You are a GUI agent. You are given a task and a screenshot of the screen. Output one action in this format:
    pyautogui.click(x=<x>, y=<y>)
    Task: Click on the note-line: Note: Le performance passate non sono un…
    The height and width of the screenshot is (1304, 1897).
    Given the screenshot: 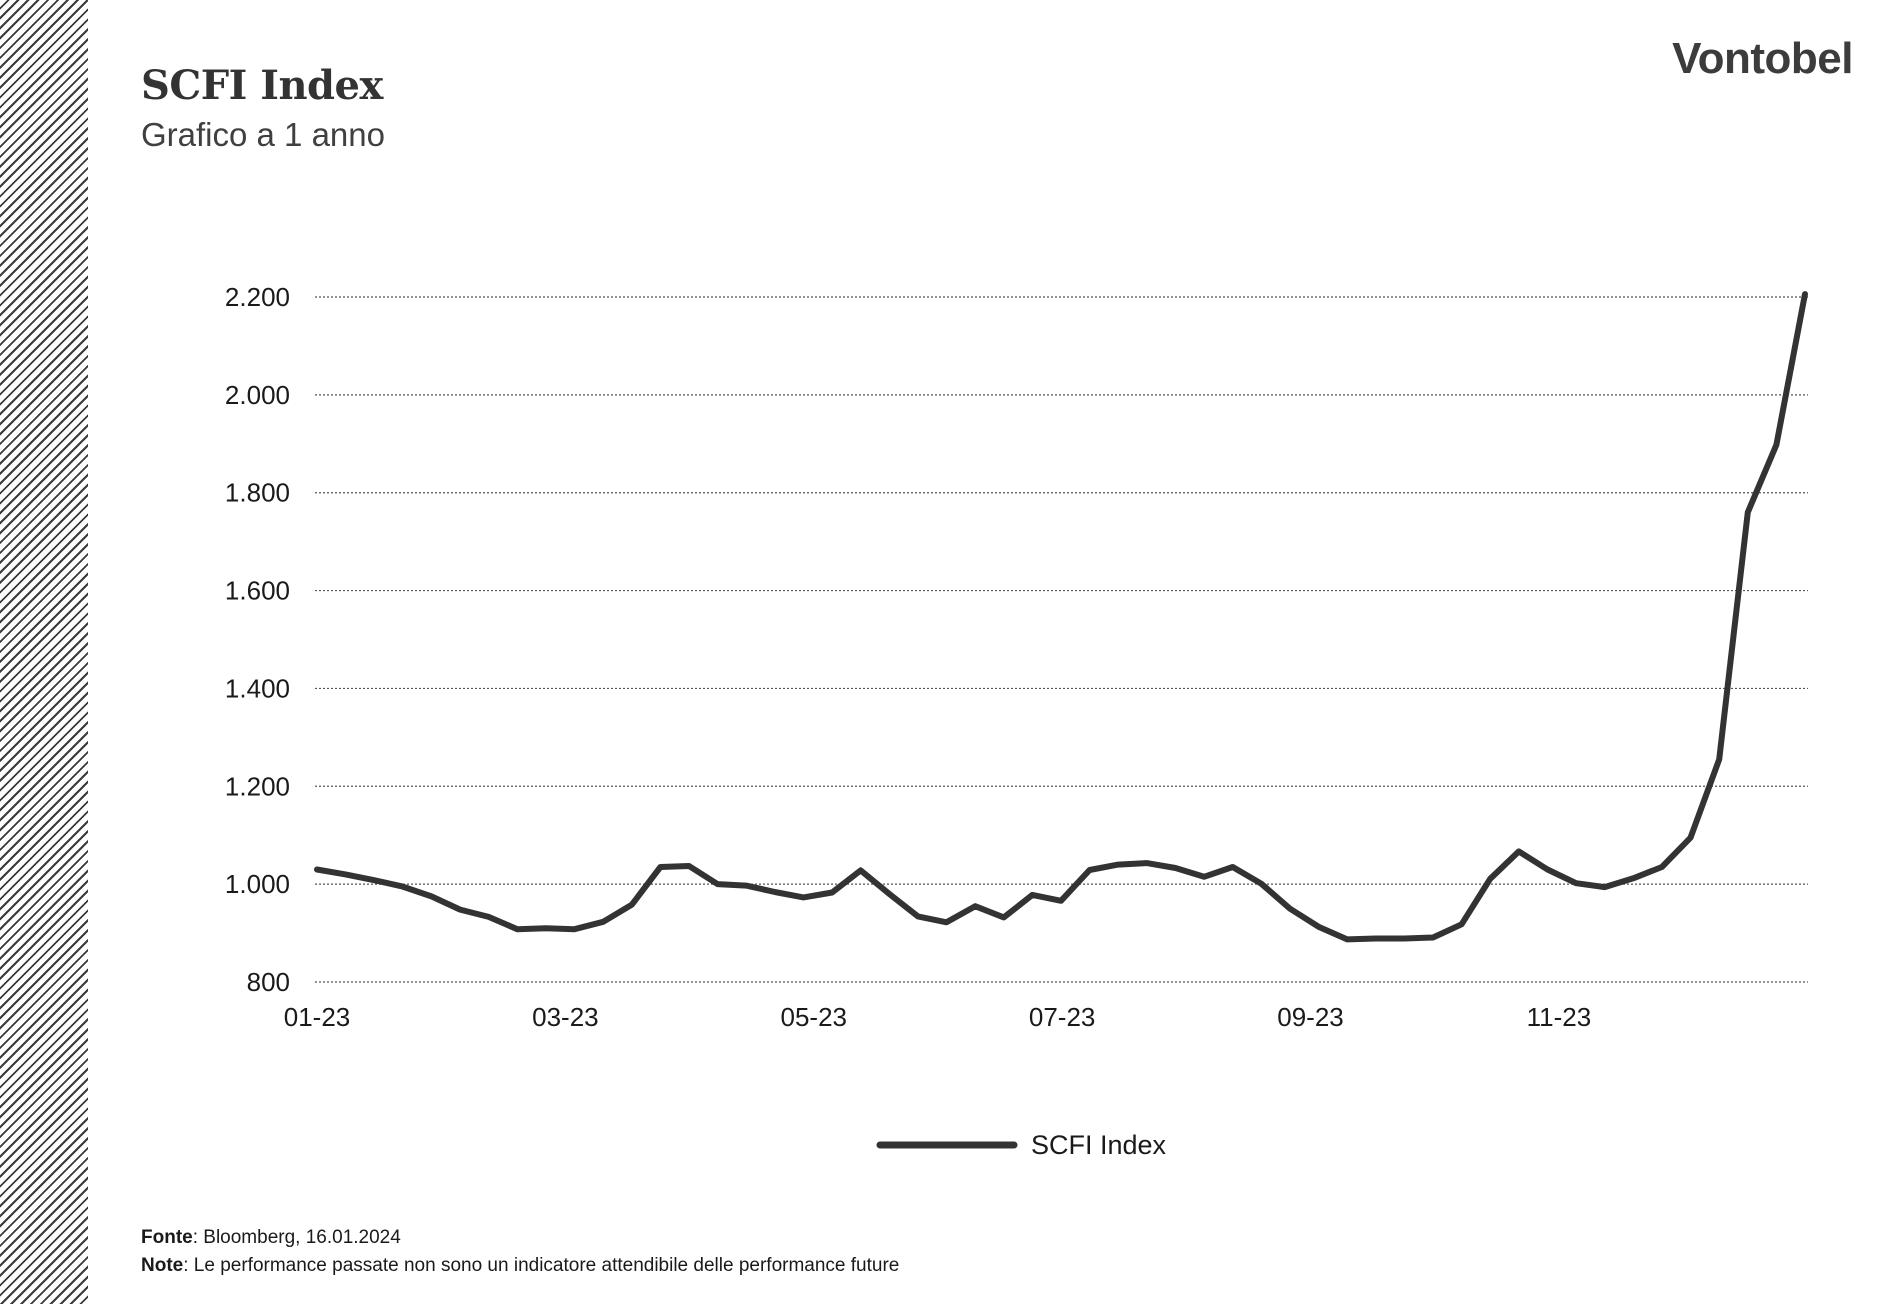 What is the action you would take?
    pyautogui.click(x=520, y=1266)
    